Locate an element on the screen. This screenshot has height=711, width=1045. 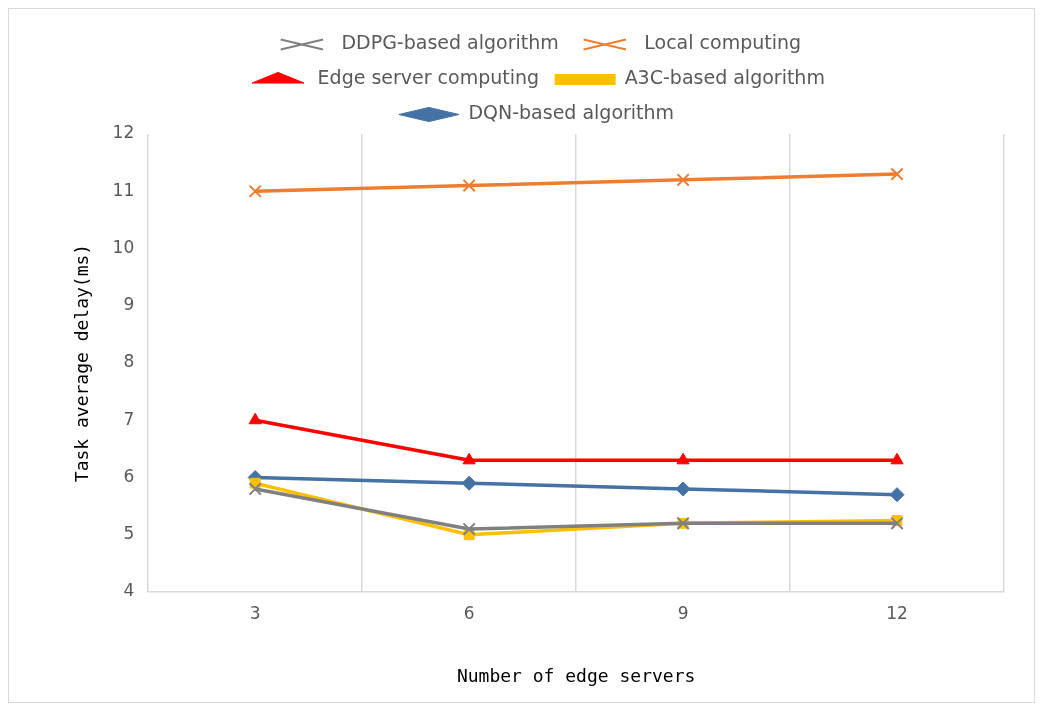
y-tick-label: 6 is located at coordinates (129, 475).